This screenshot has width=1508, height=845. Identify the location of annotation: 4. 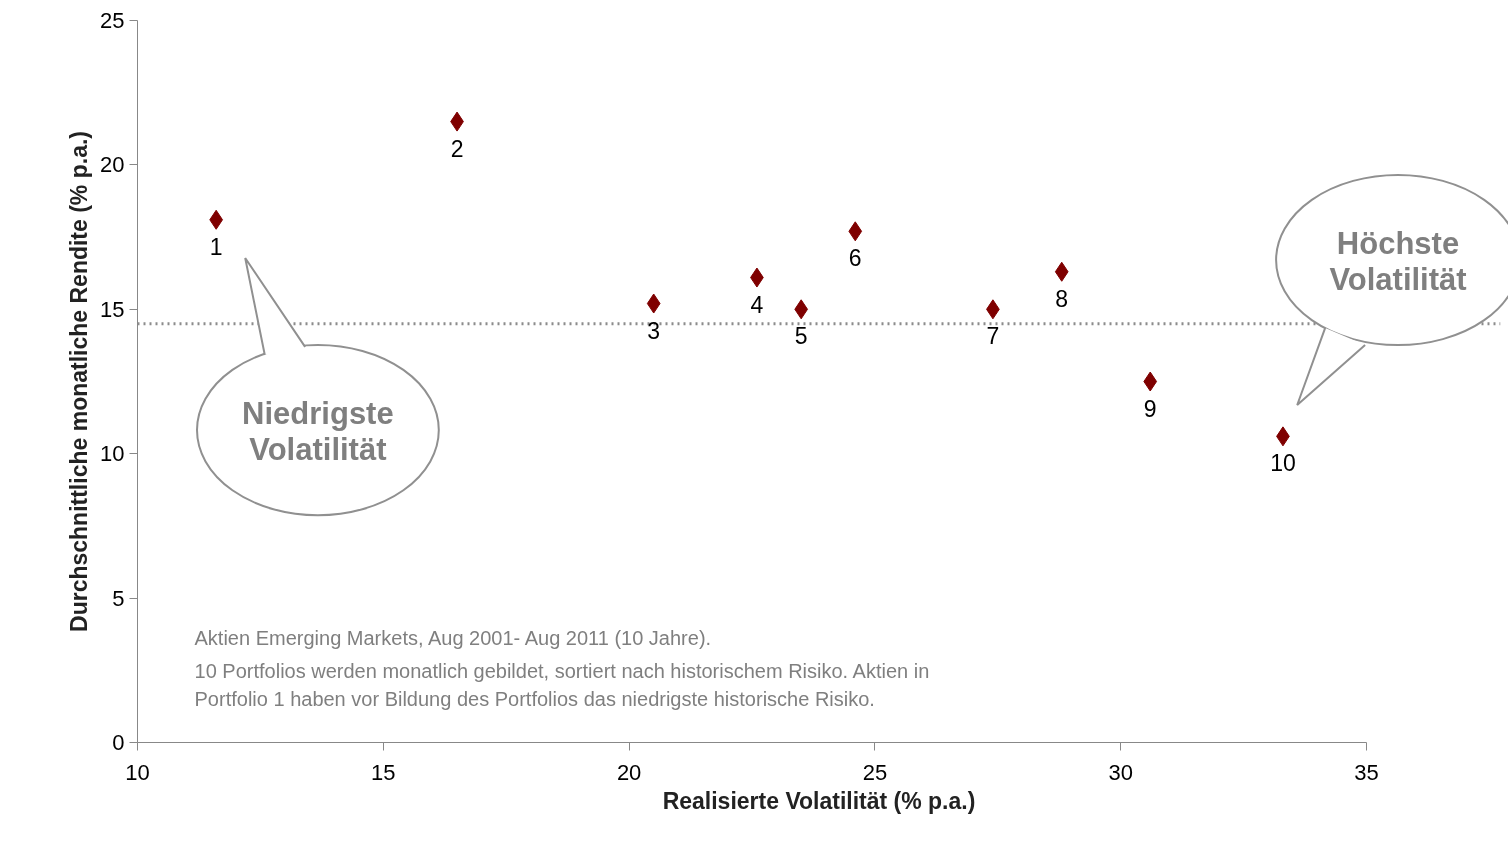
(757, 304).